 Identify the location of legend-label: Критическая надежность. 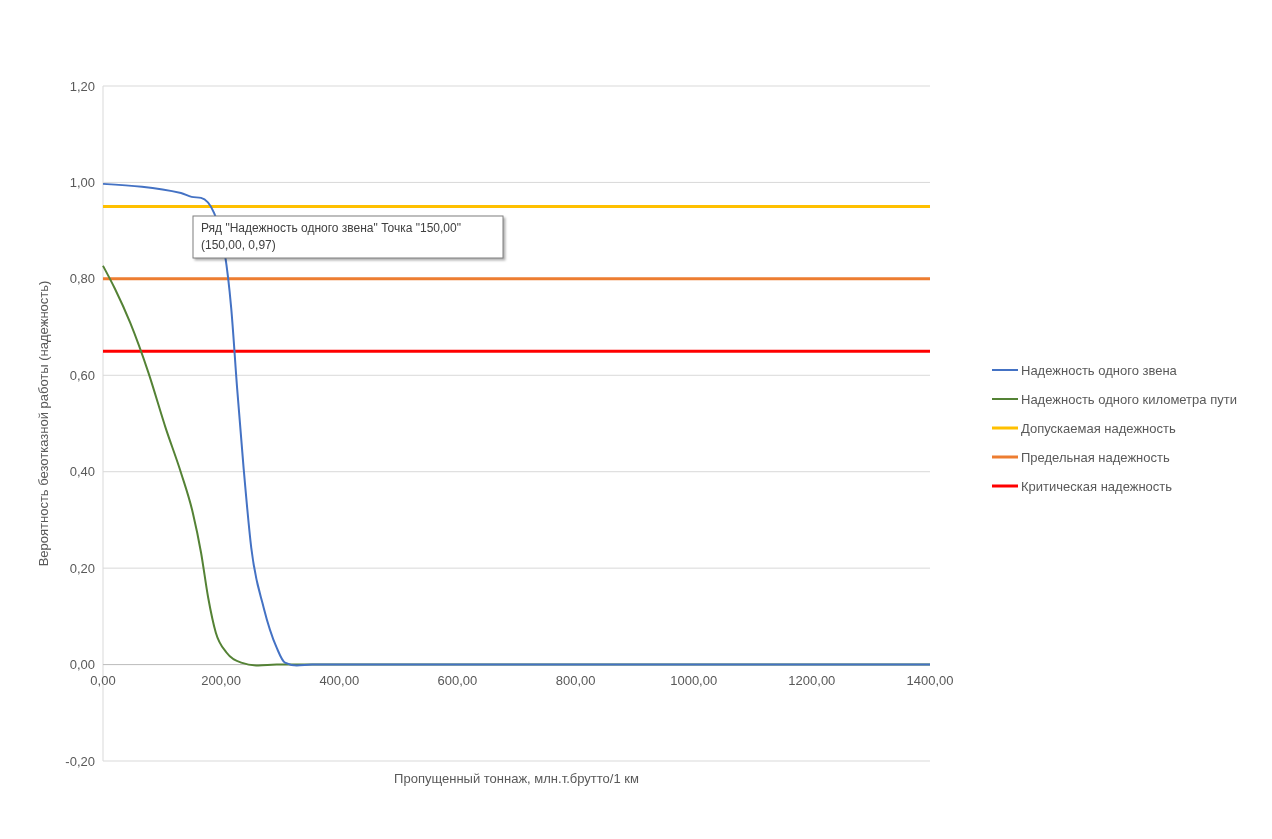
(1097, 486).